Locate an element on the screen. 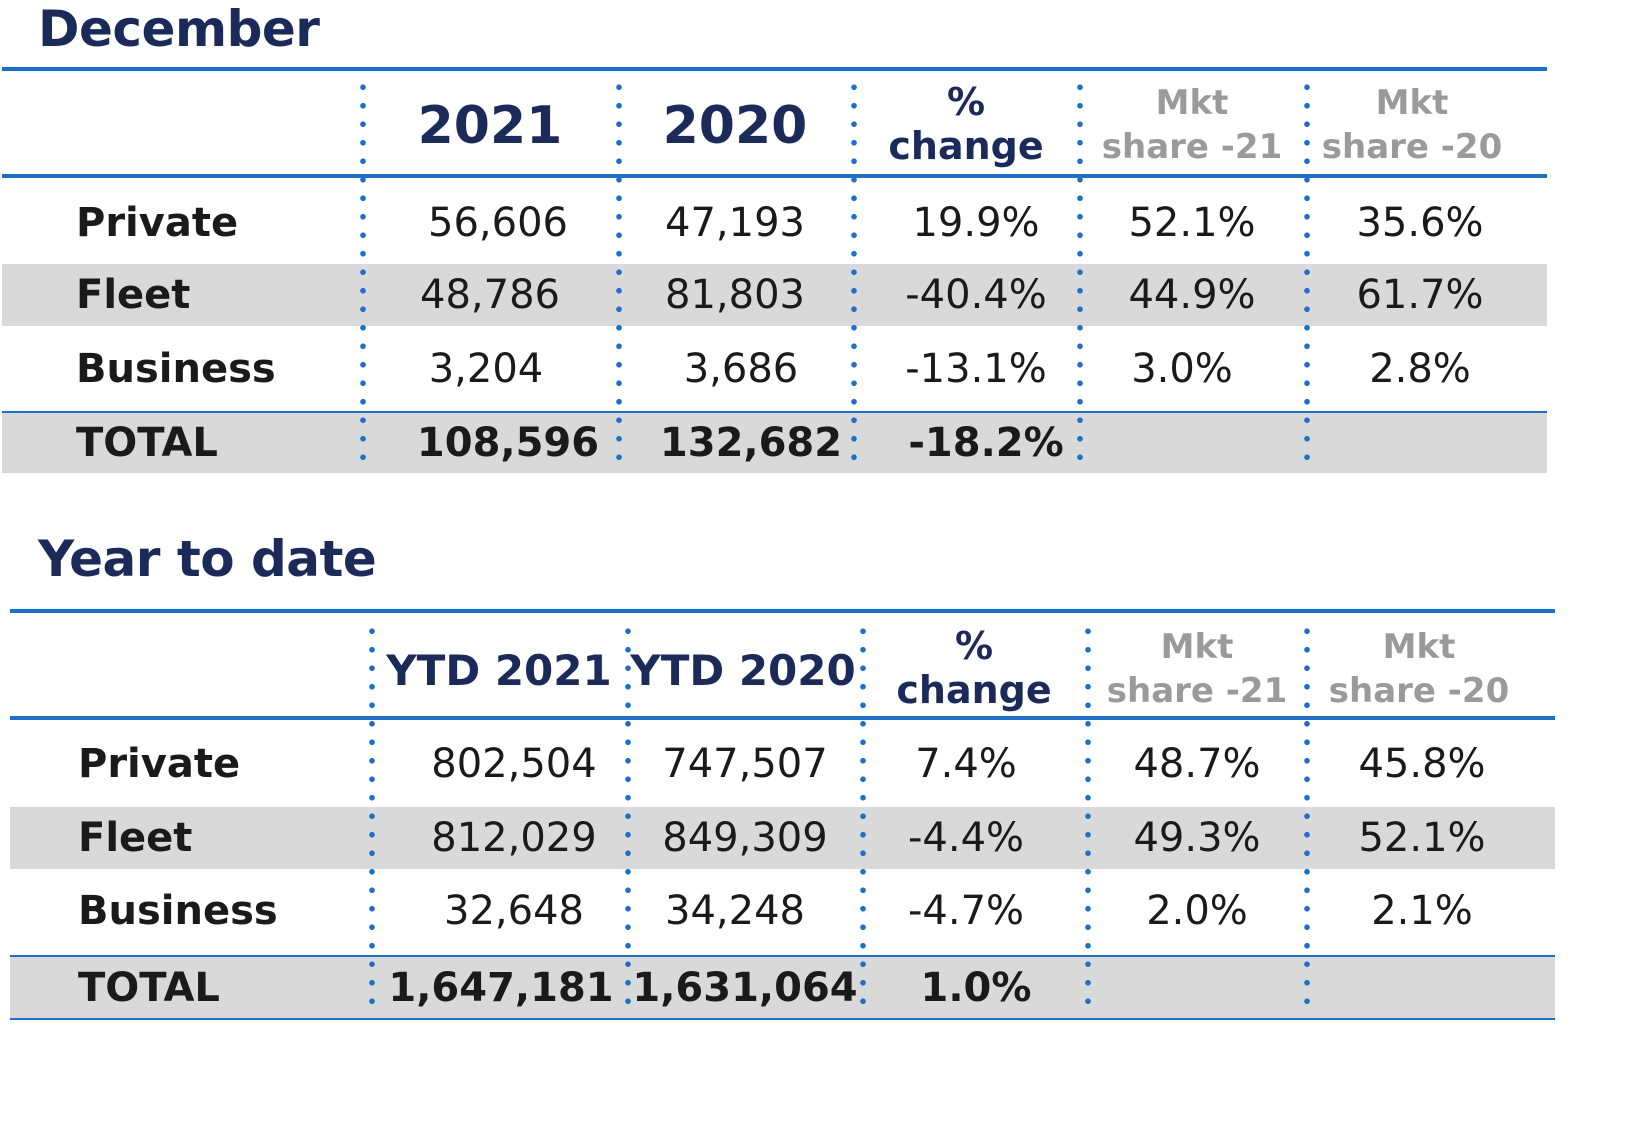 The image size is (1635, 1131). value-mkt-share-20: 52.1% is located at coordinates (1422, 838).